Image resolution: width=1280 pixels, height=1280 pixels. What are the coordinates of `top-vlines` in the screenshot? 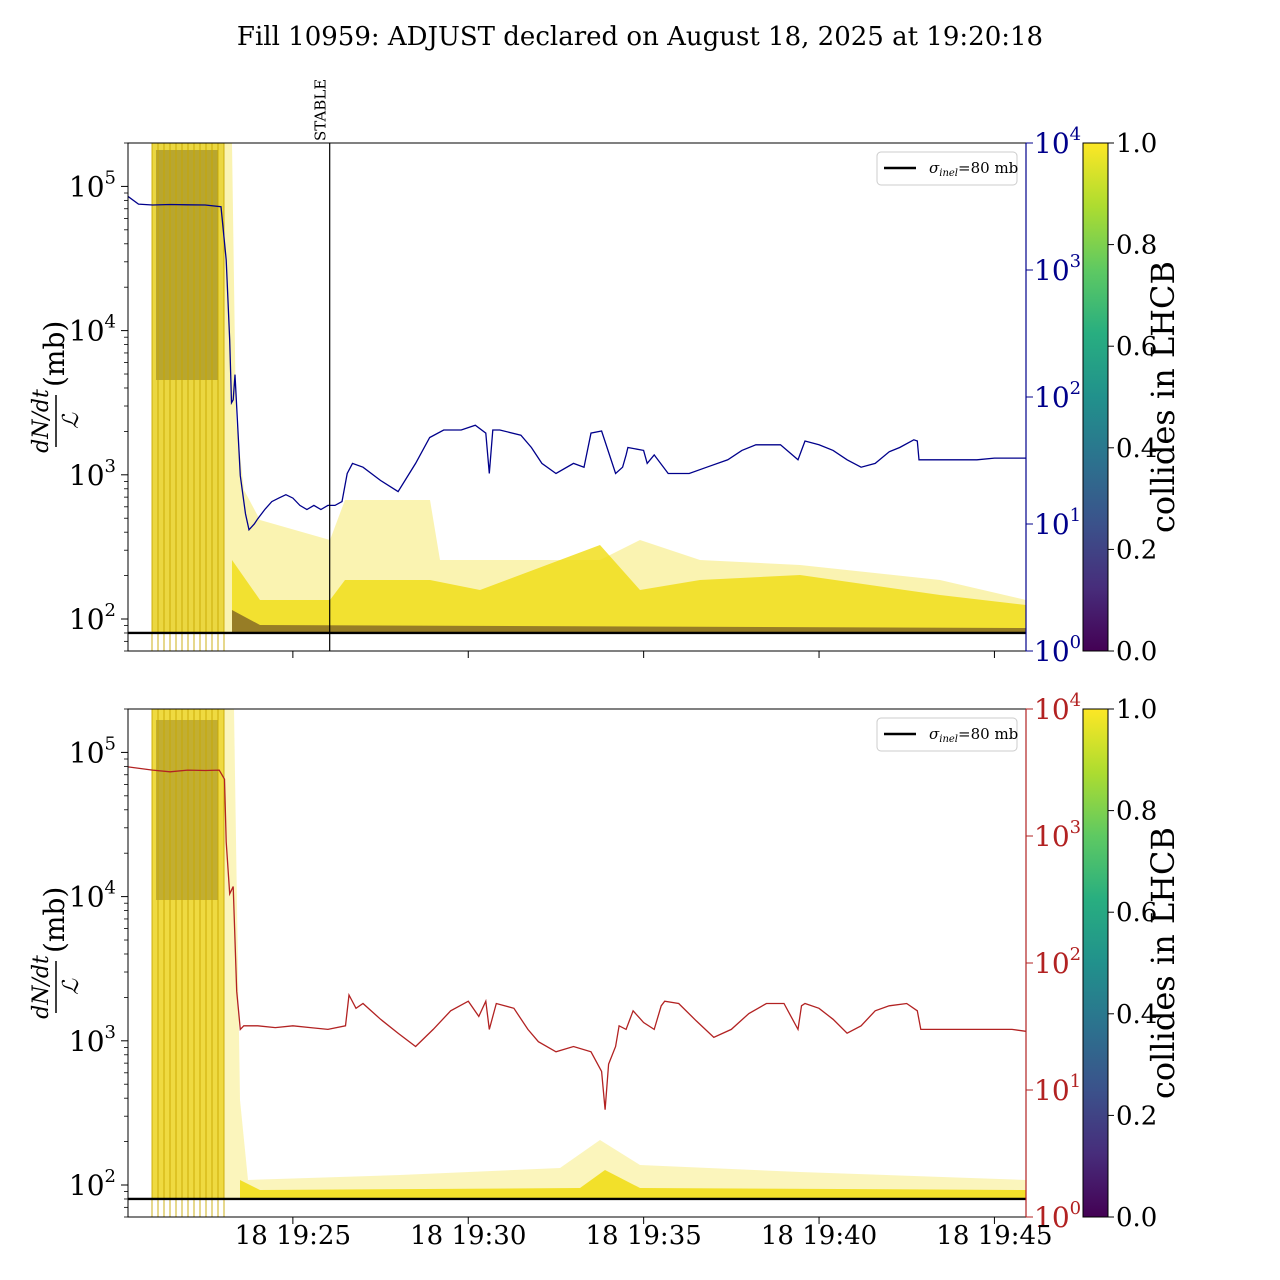 It's located at (188, 397).